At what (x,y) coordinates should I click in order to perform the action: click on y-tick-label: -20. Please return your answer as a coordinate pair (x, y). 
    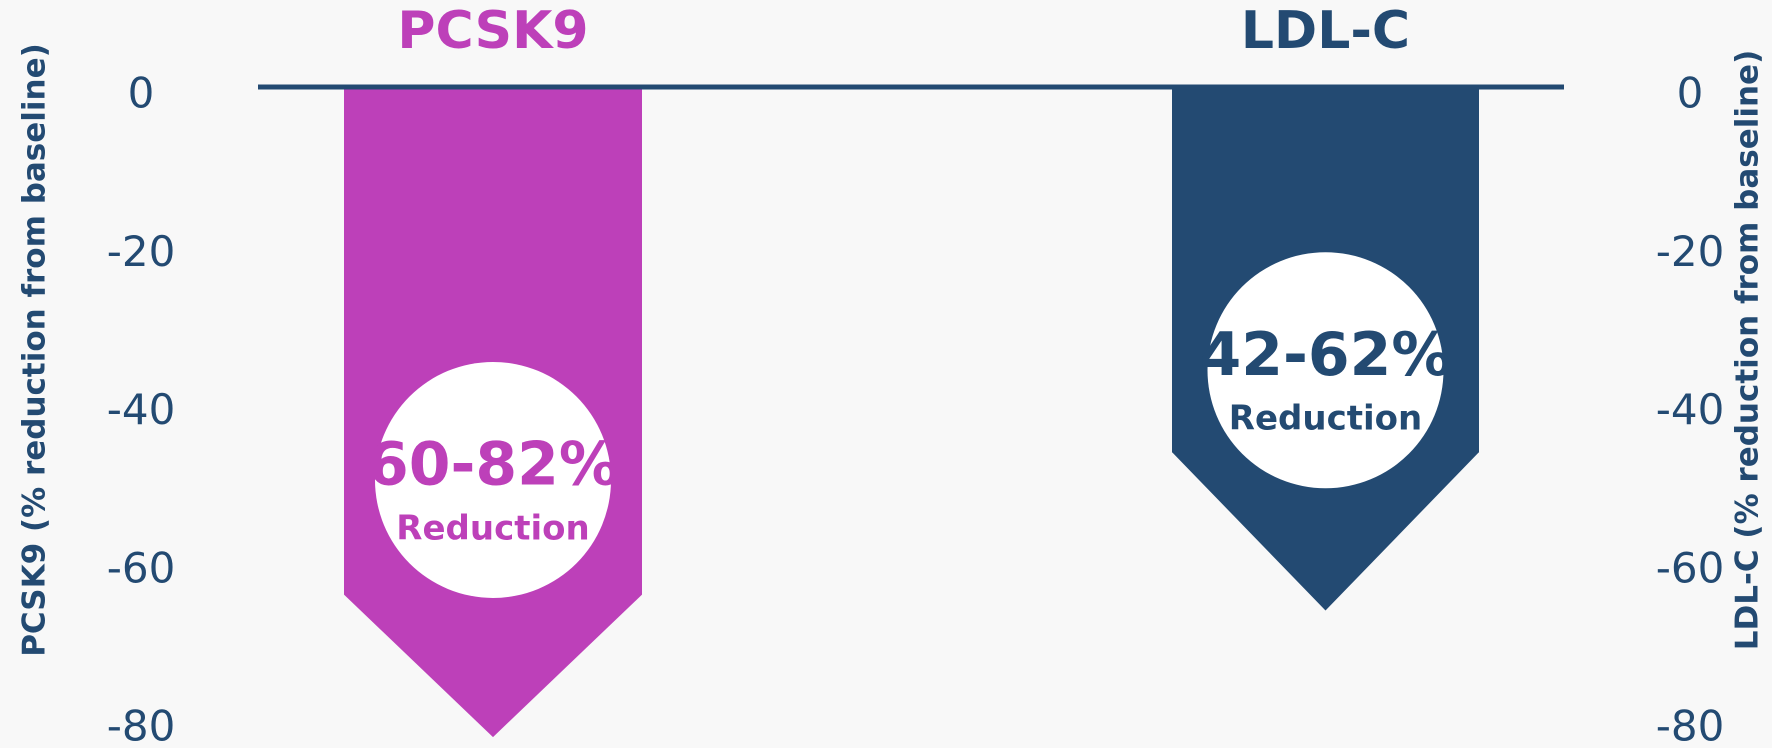
    Looking at the image, I should click on (141, 251).